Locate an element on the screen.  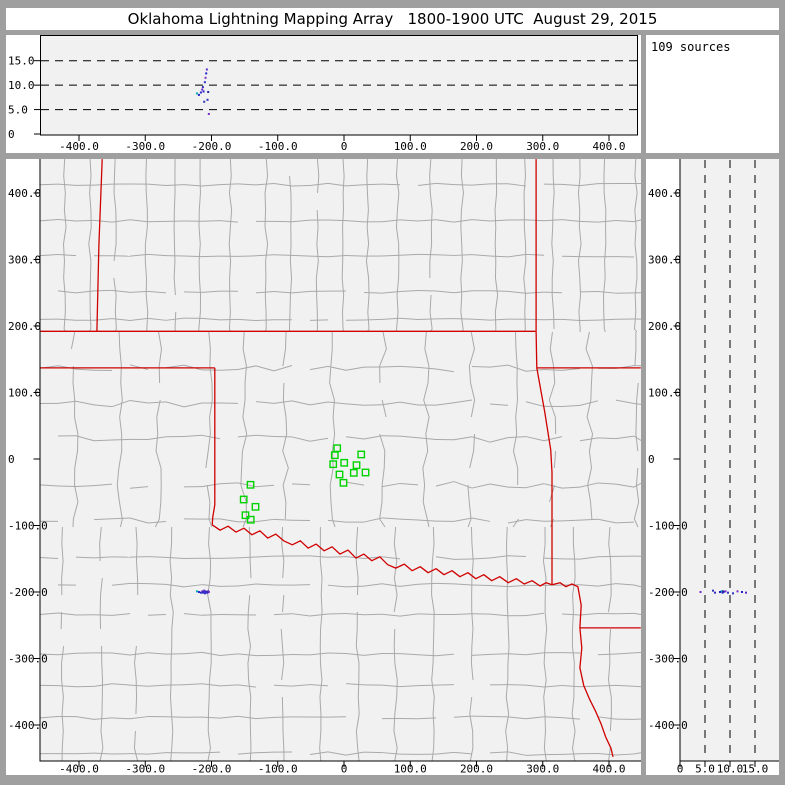
y-tick-label: 400.0 is located at coordinates (24, 193).